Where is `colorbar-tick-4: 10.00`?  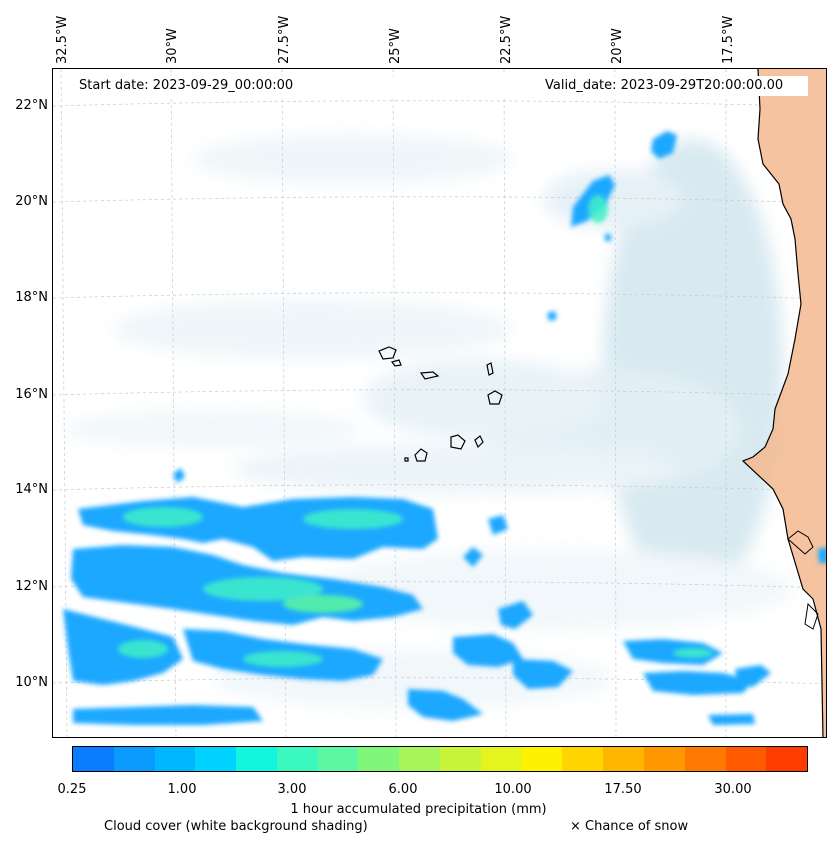 colorbar-tick-4: 10.00 is located at coordinates (513, 789).